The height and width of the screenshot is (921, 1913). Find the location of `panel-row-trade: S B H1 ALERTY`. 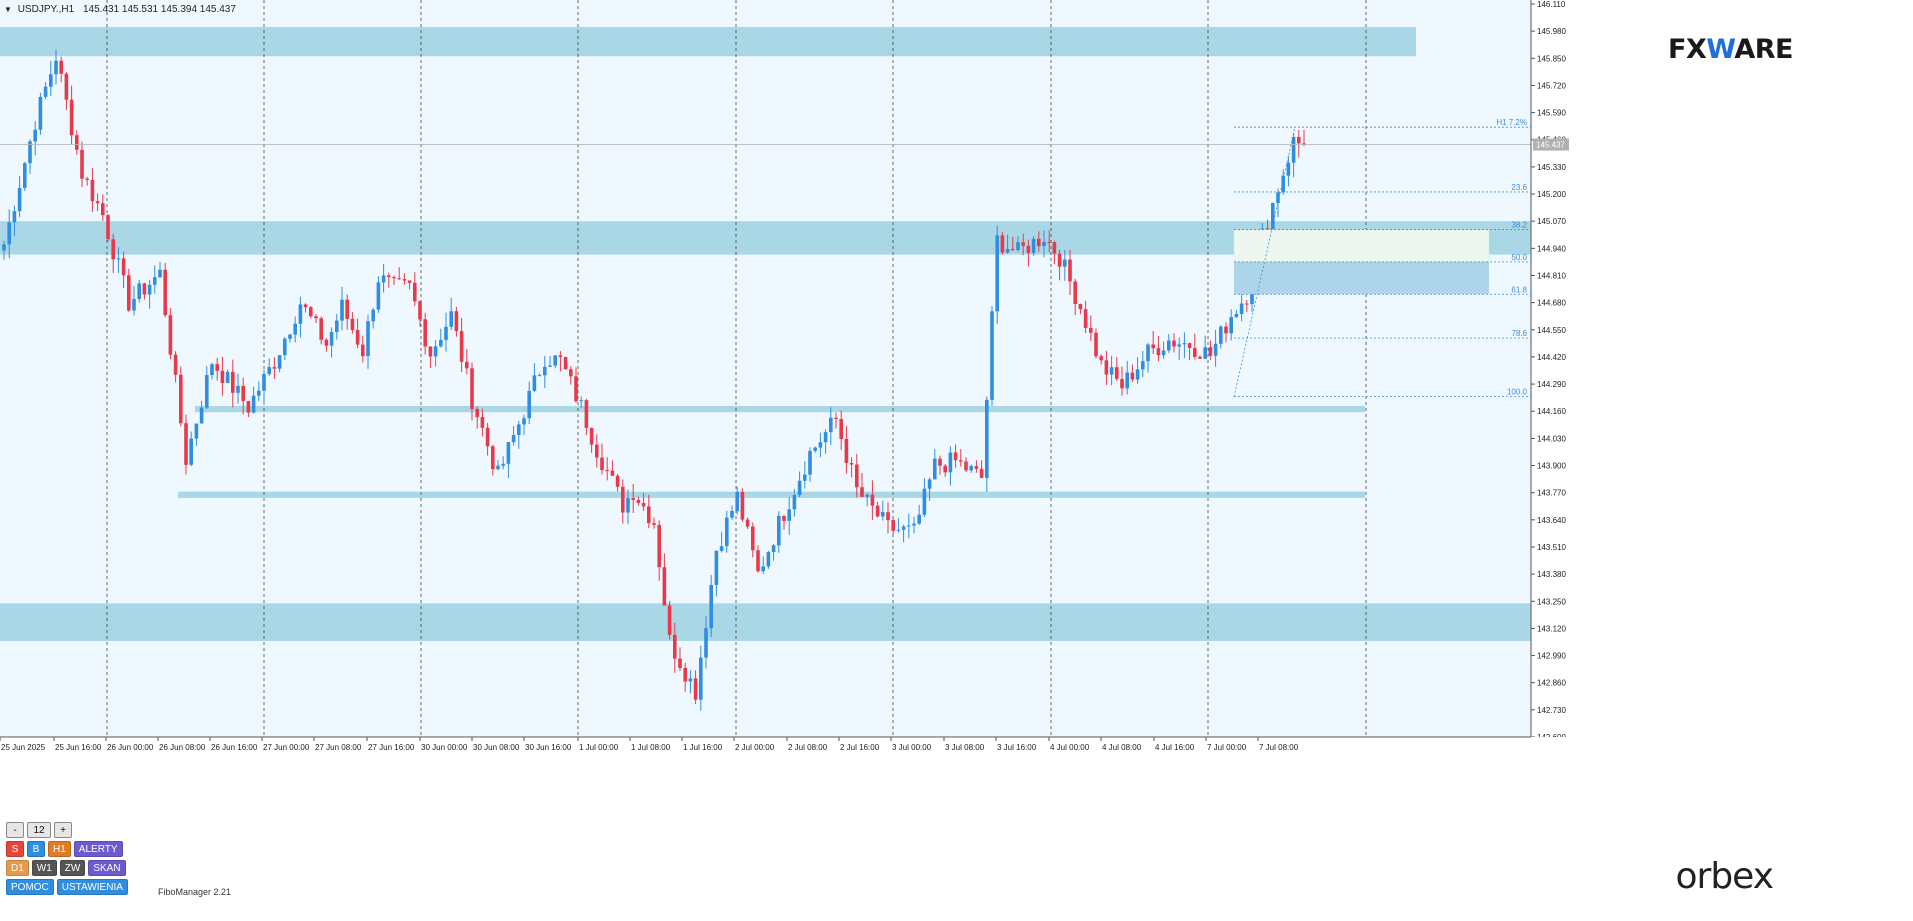

panel-row-trade: S B H1 ALERTY is located at coordinates (67, 849).